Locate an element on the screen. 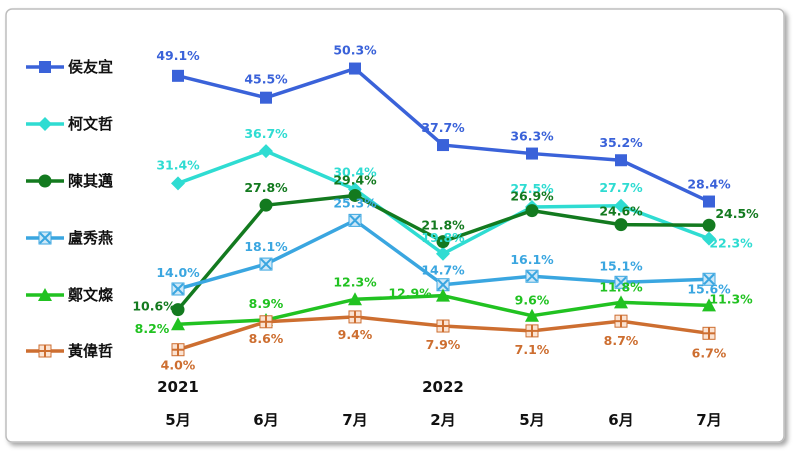 The width and height of the screenshot is (798, 461). legend-label-6: 黃偉哲 is located at coordinates (90, 351).